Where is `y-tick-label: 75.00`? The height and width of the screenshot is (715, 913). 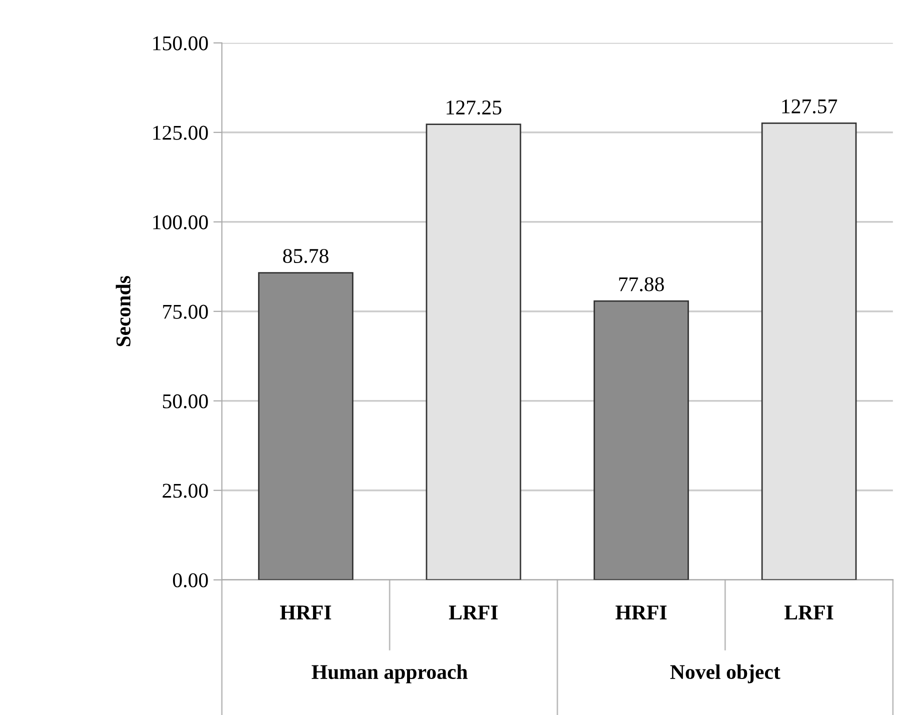
y-tick-label: 75.00 is located at coordinates (185, 311).